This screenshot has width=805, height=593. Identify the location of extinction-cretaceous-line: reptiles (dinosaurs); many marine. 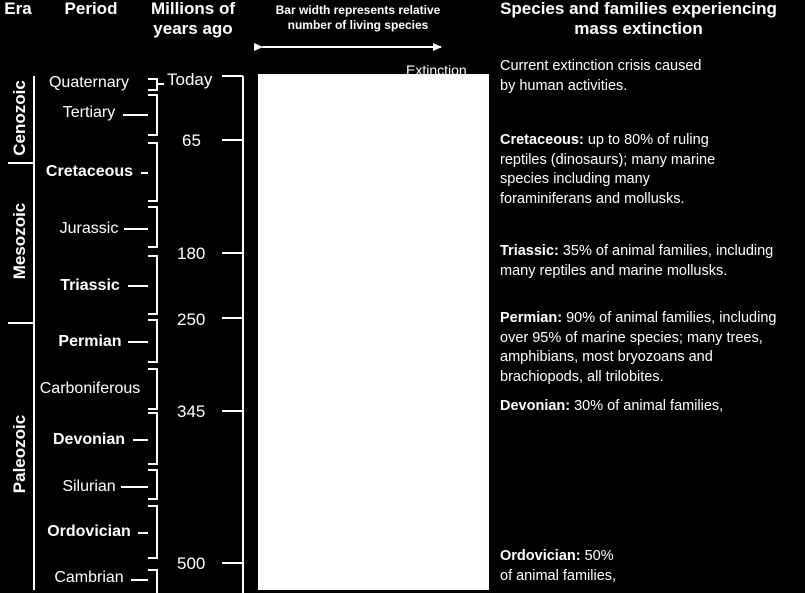
(608, 159).